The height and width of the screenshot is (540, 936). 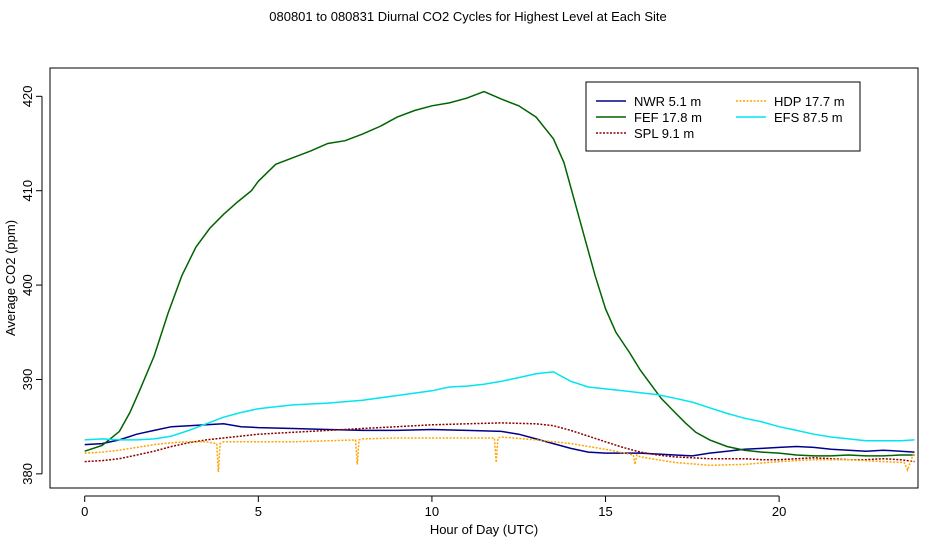 What do you see at coordinates (808, 117) in the screenshot?
I see `legend-label-4: EFS 87.5 m` at bounding box center [808, 117].